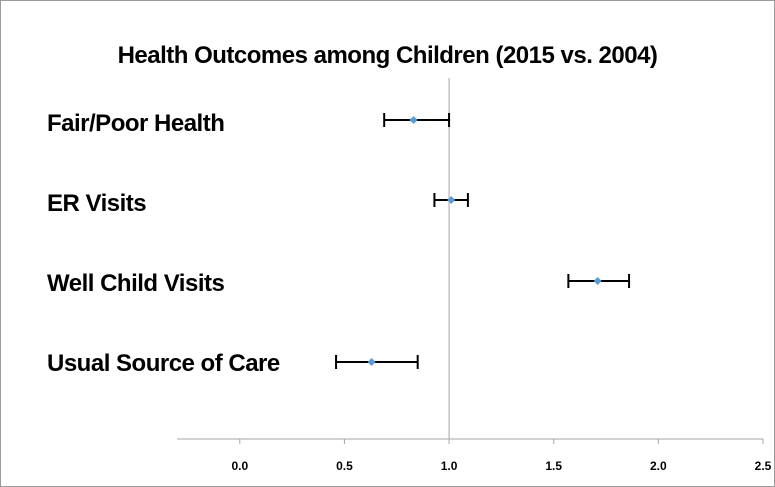  Describe the element at coordinates (501, 456) in the screenshot. I see `x-axis-ticks: 0.0 0.5 1.0 1.5 2.0 2.5` at that location.